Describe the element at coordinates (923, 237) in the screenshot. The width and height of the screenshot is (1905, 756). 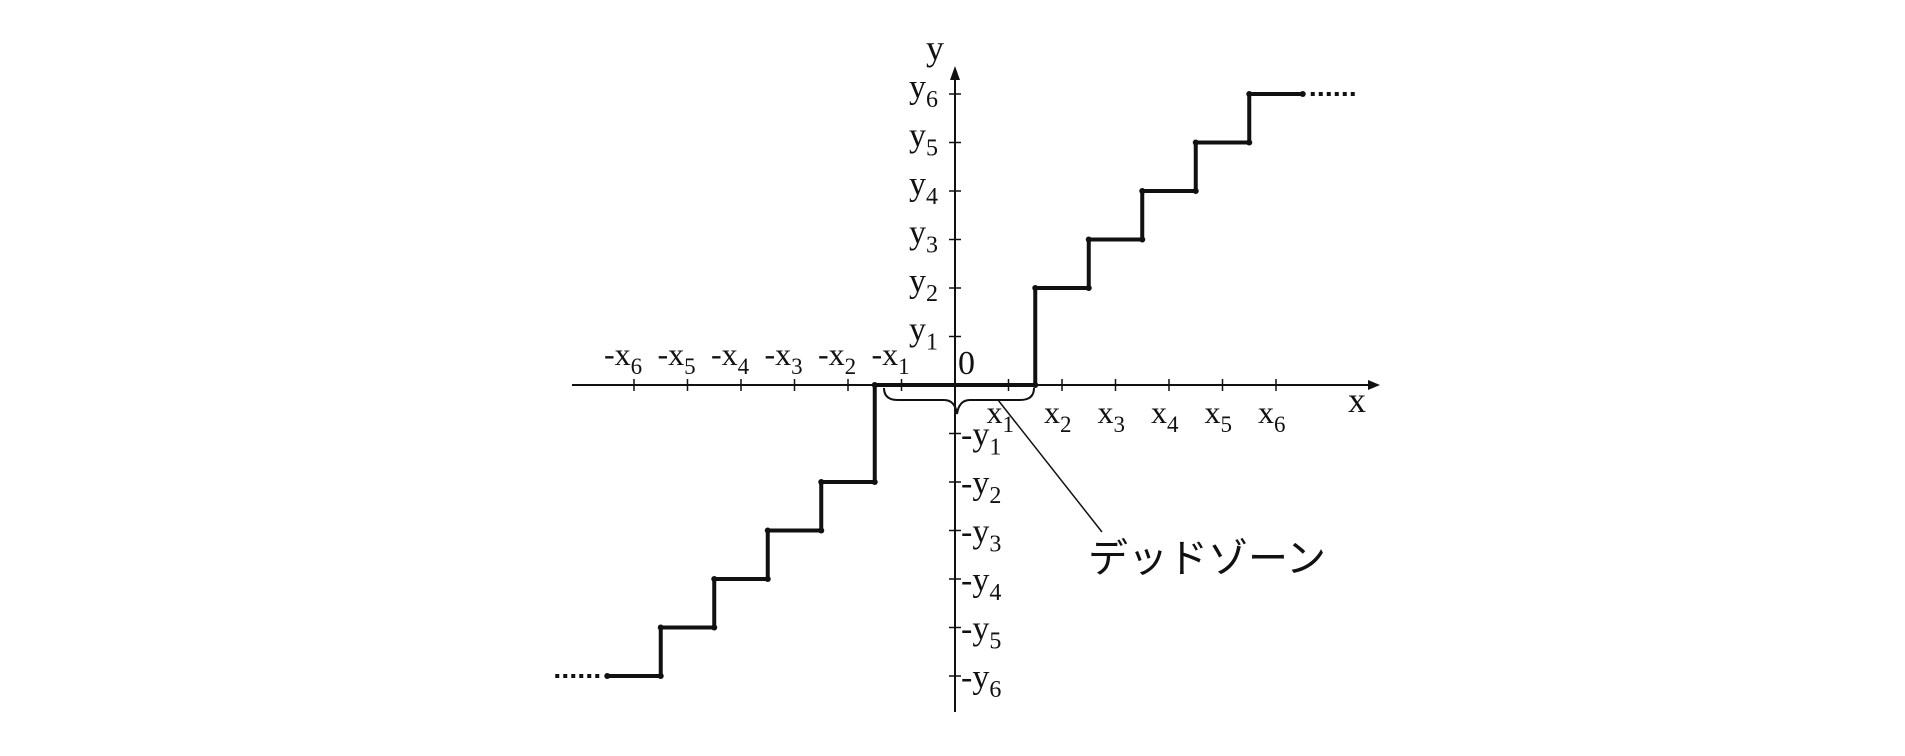
I see `y-tick-label: y3` at that location.